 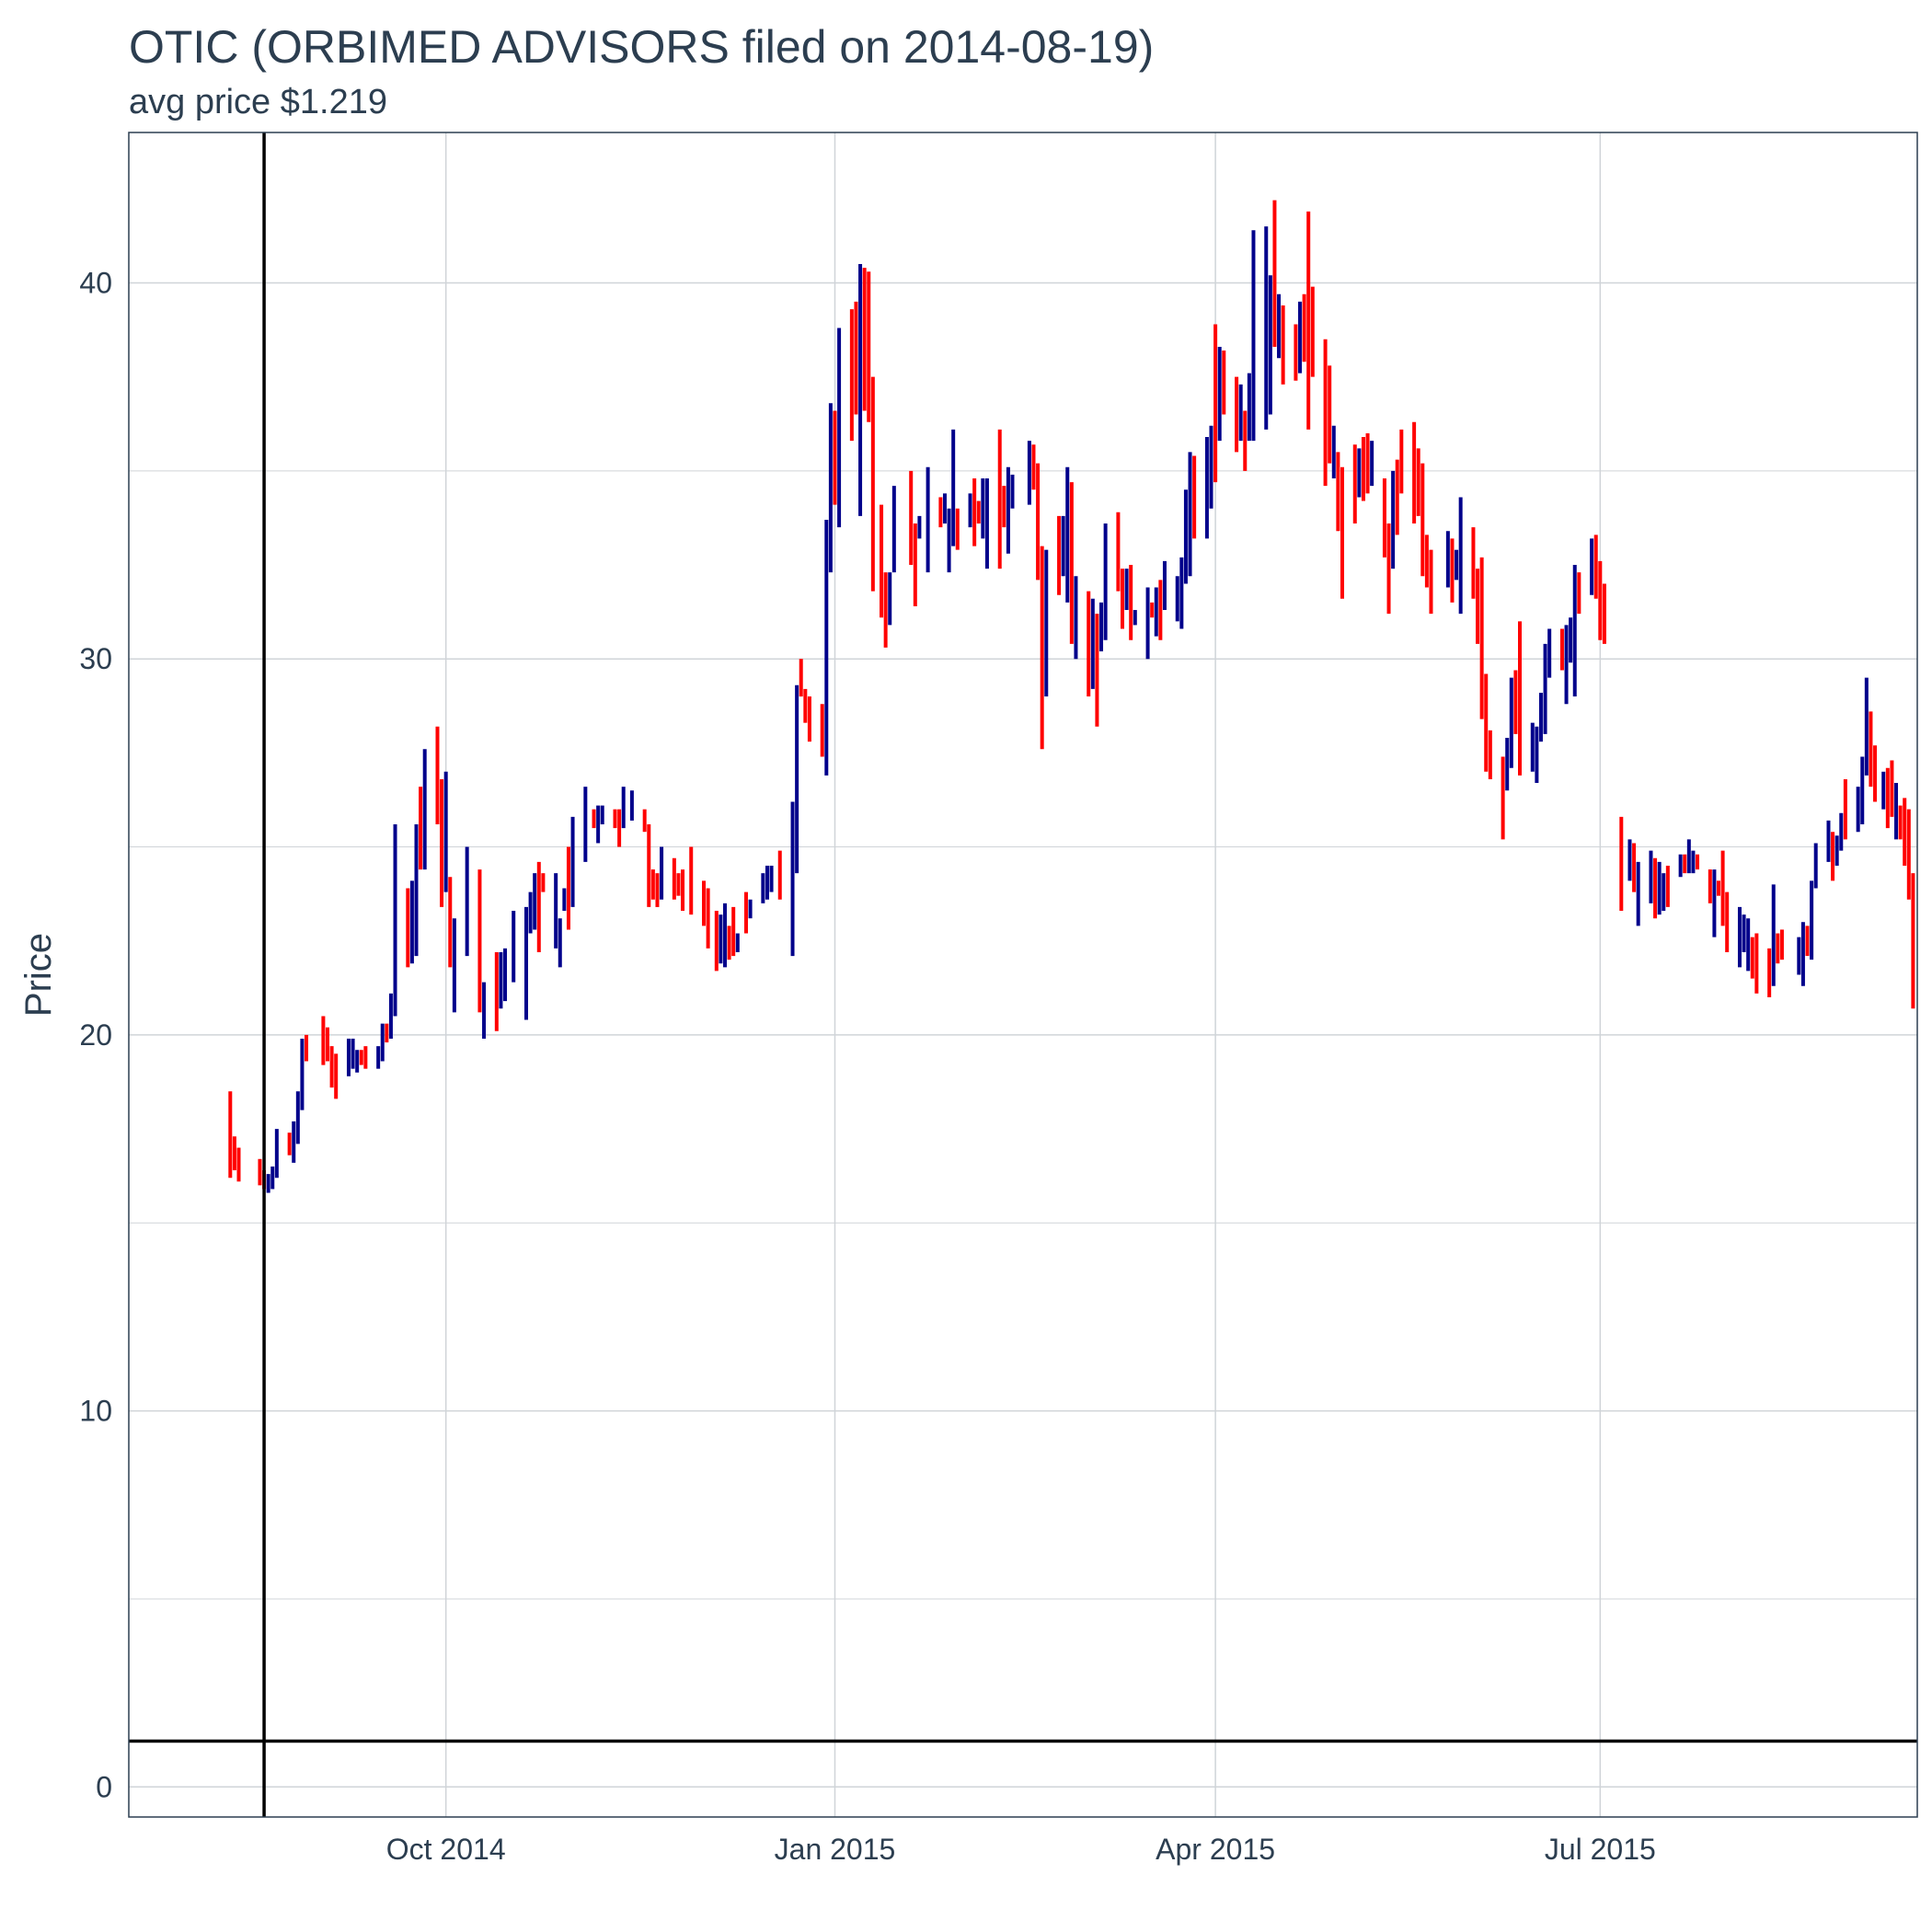 I want to click on x-tick-label: Jan 2015, so click(x=835, y=1849).